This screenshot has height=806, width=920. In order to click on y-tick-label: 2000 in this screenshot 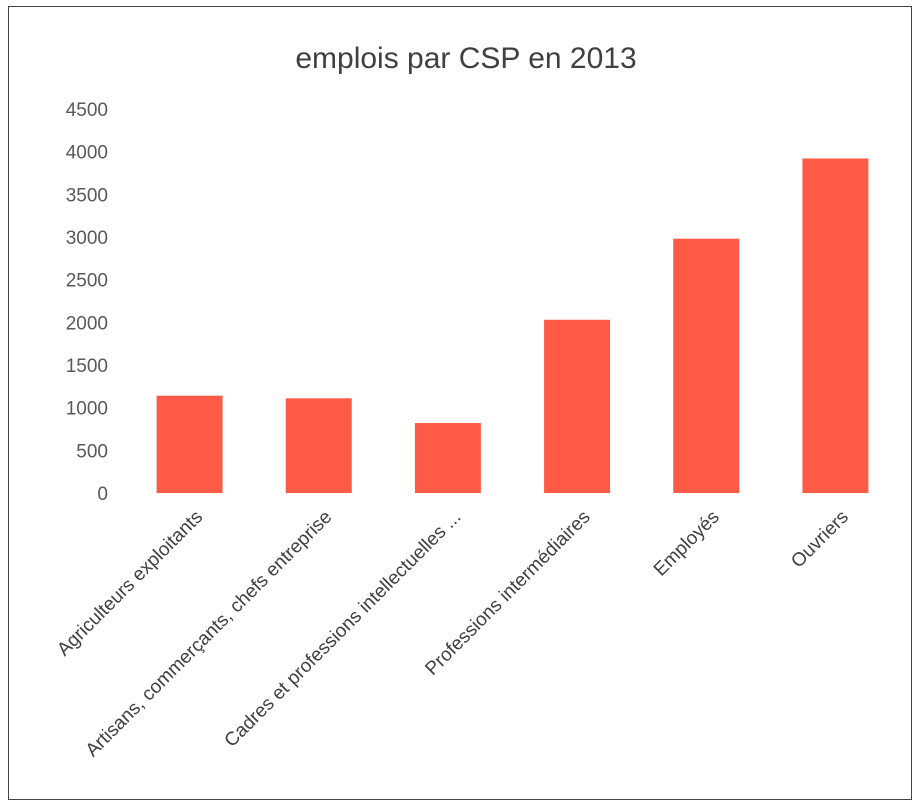, I will do `click(87, 323)`.